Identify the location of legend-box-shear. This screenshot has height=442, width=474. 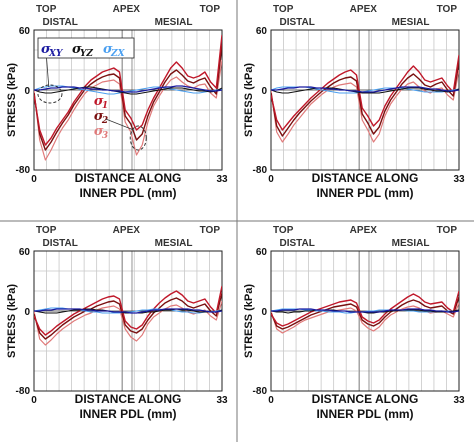
(86, 48).